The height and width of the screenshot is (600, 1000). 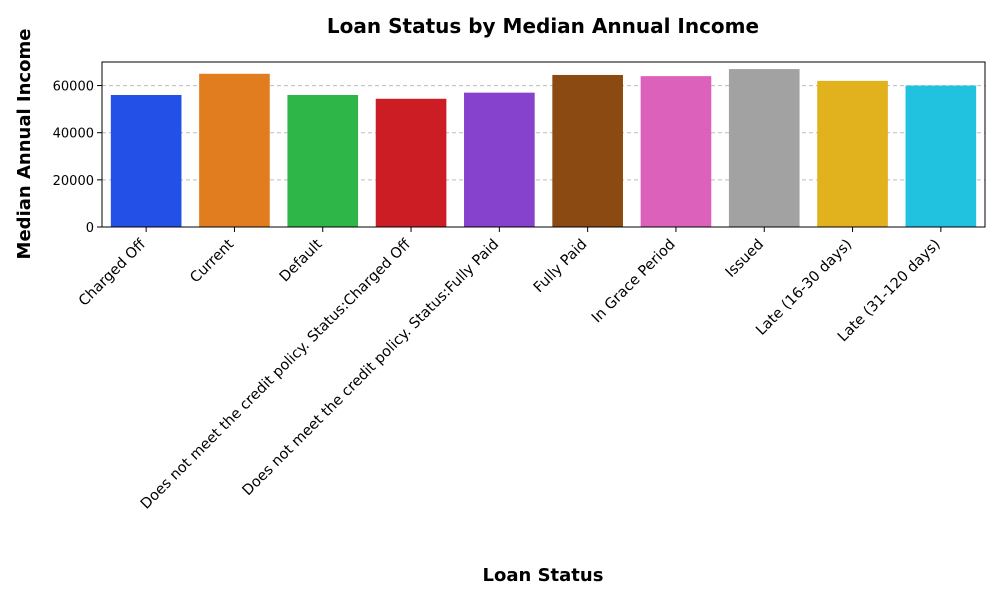 What do you see at coordinates (73, 87) in the screenshot?
I see `y-tick-label: 60000` at bounding box center [73, 87].